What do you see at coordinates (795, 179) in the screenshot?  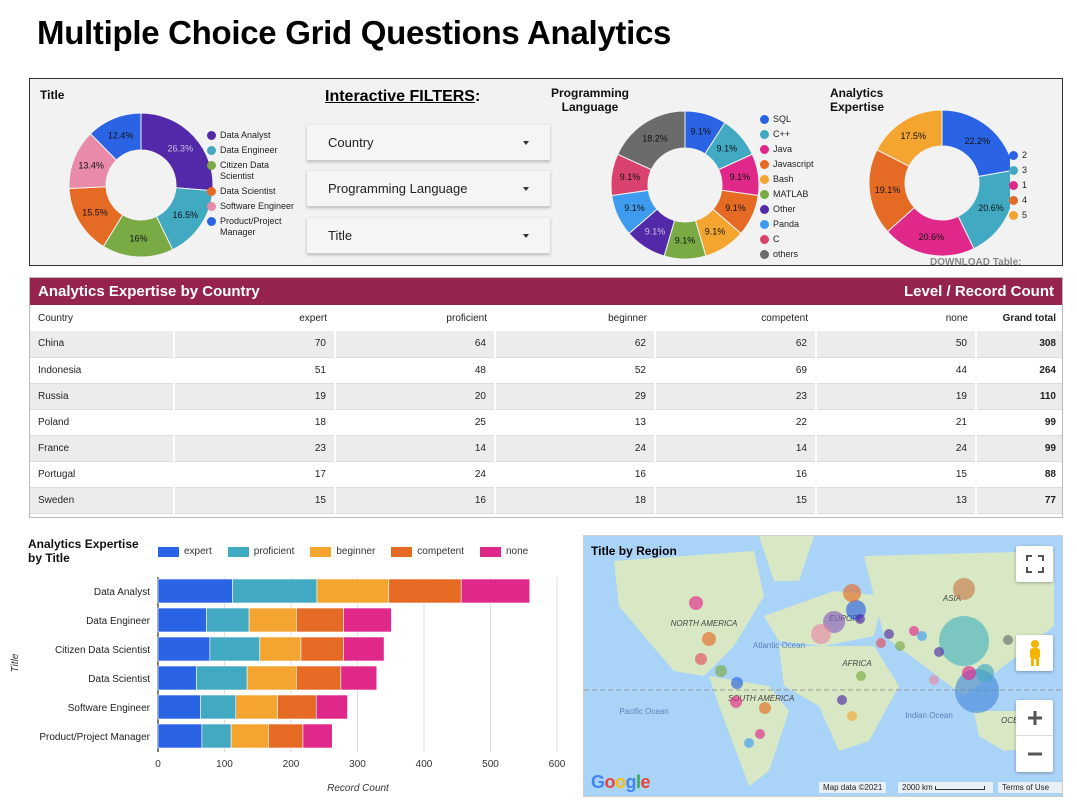 I see `legend-item: Bash` at bounding box center [795, 179].